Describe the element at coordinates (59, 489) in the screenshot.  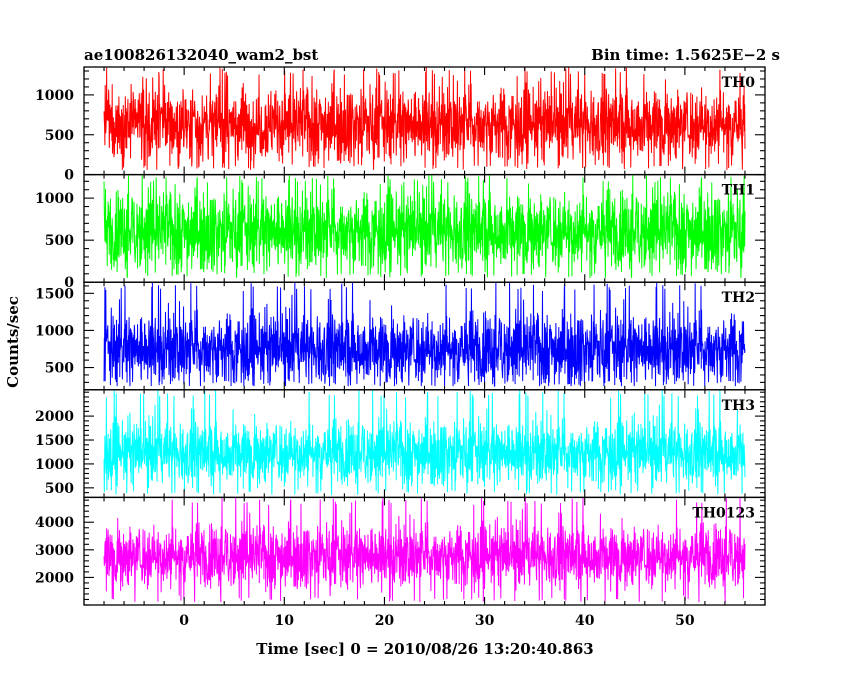
I see `panel-th3-ytick-label: 500` at that location.